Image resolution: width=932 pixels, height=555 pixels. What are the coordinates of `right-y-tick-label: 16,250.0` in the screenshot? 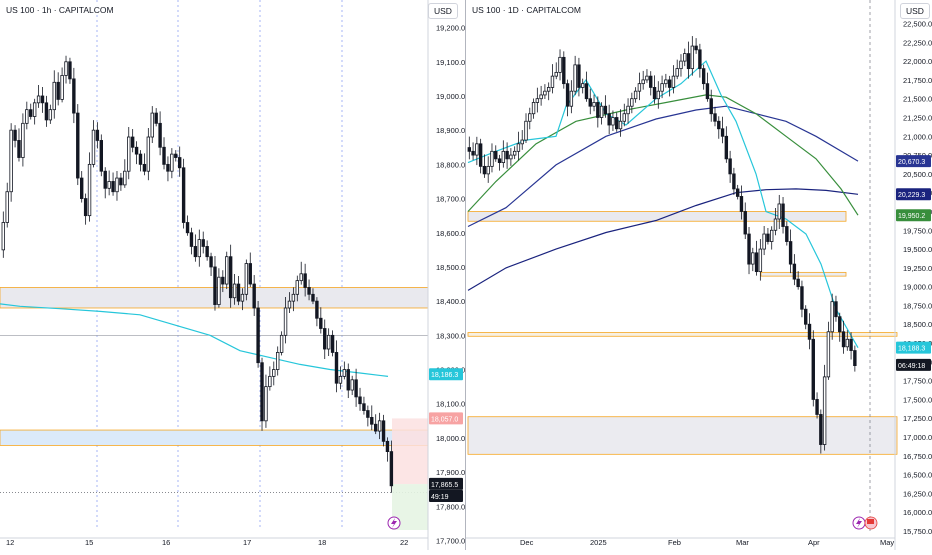 It's located at (917, 493).